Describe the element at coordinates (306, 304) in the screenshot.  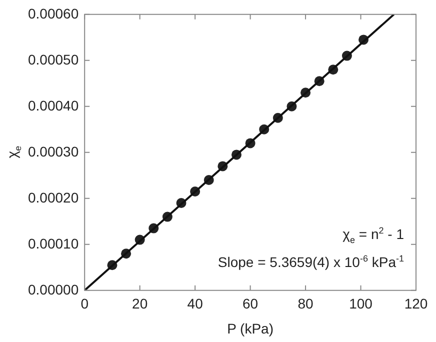
I see `x-tick-label: 80` at that location.